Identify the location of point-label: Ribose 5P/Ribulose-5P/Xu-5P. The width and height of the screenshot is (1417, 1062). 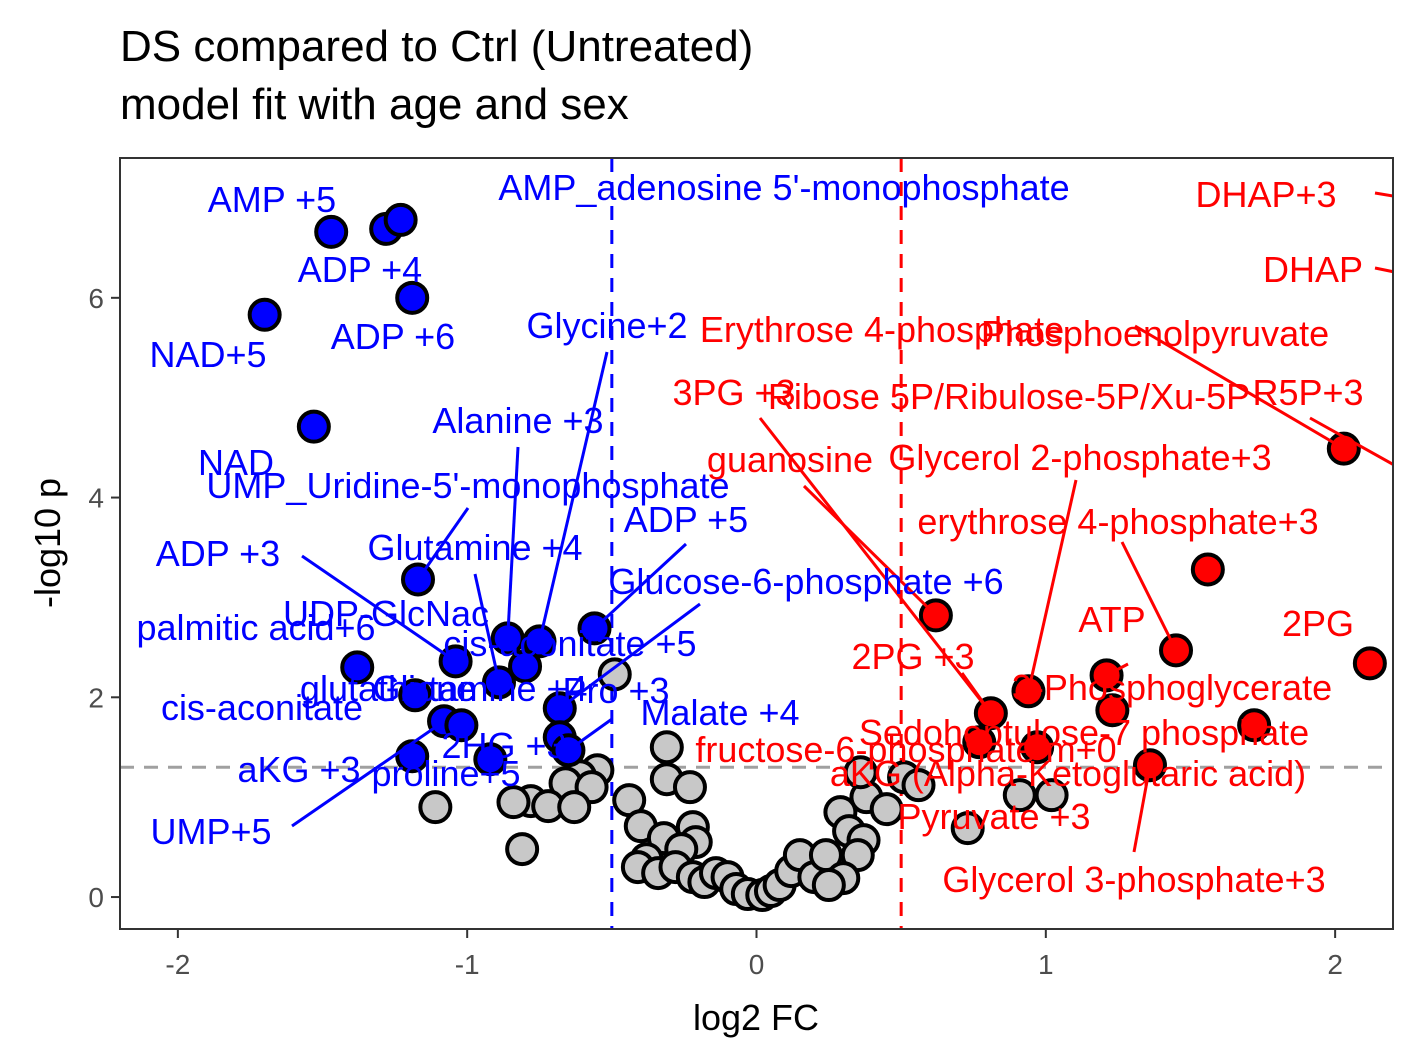
(1009, 396).